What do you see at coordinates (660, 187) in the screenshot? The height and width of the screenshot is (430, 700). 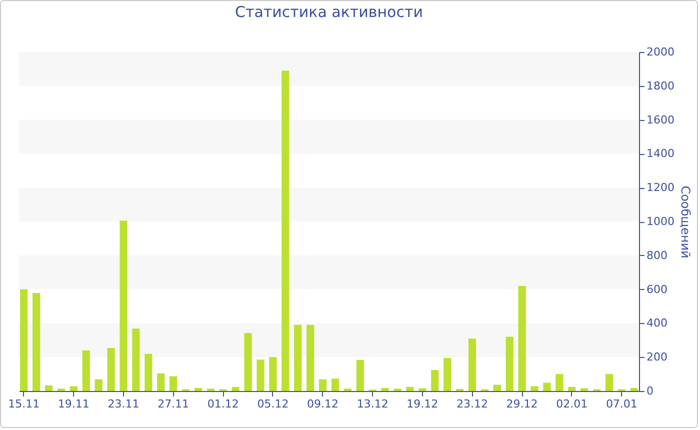 I see `y-tick-label: 1200` at bounding box center [660, 187].